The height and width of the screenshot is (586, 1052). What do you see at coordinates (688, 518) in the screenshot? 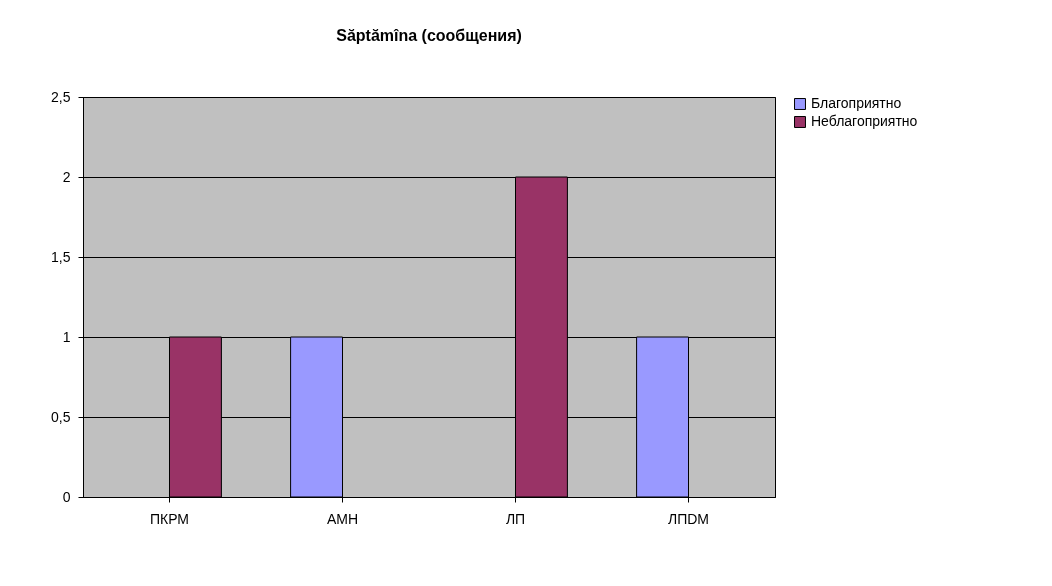
I see `x-tick-label: ЛПDM` at bounding box center [688, 518].